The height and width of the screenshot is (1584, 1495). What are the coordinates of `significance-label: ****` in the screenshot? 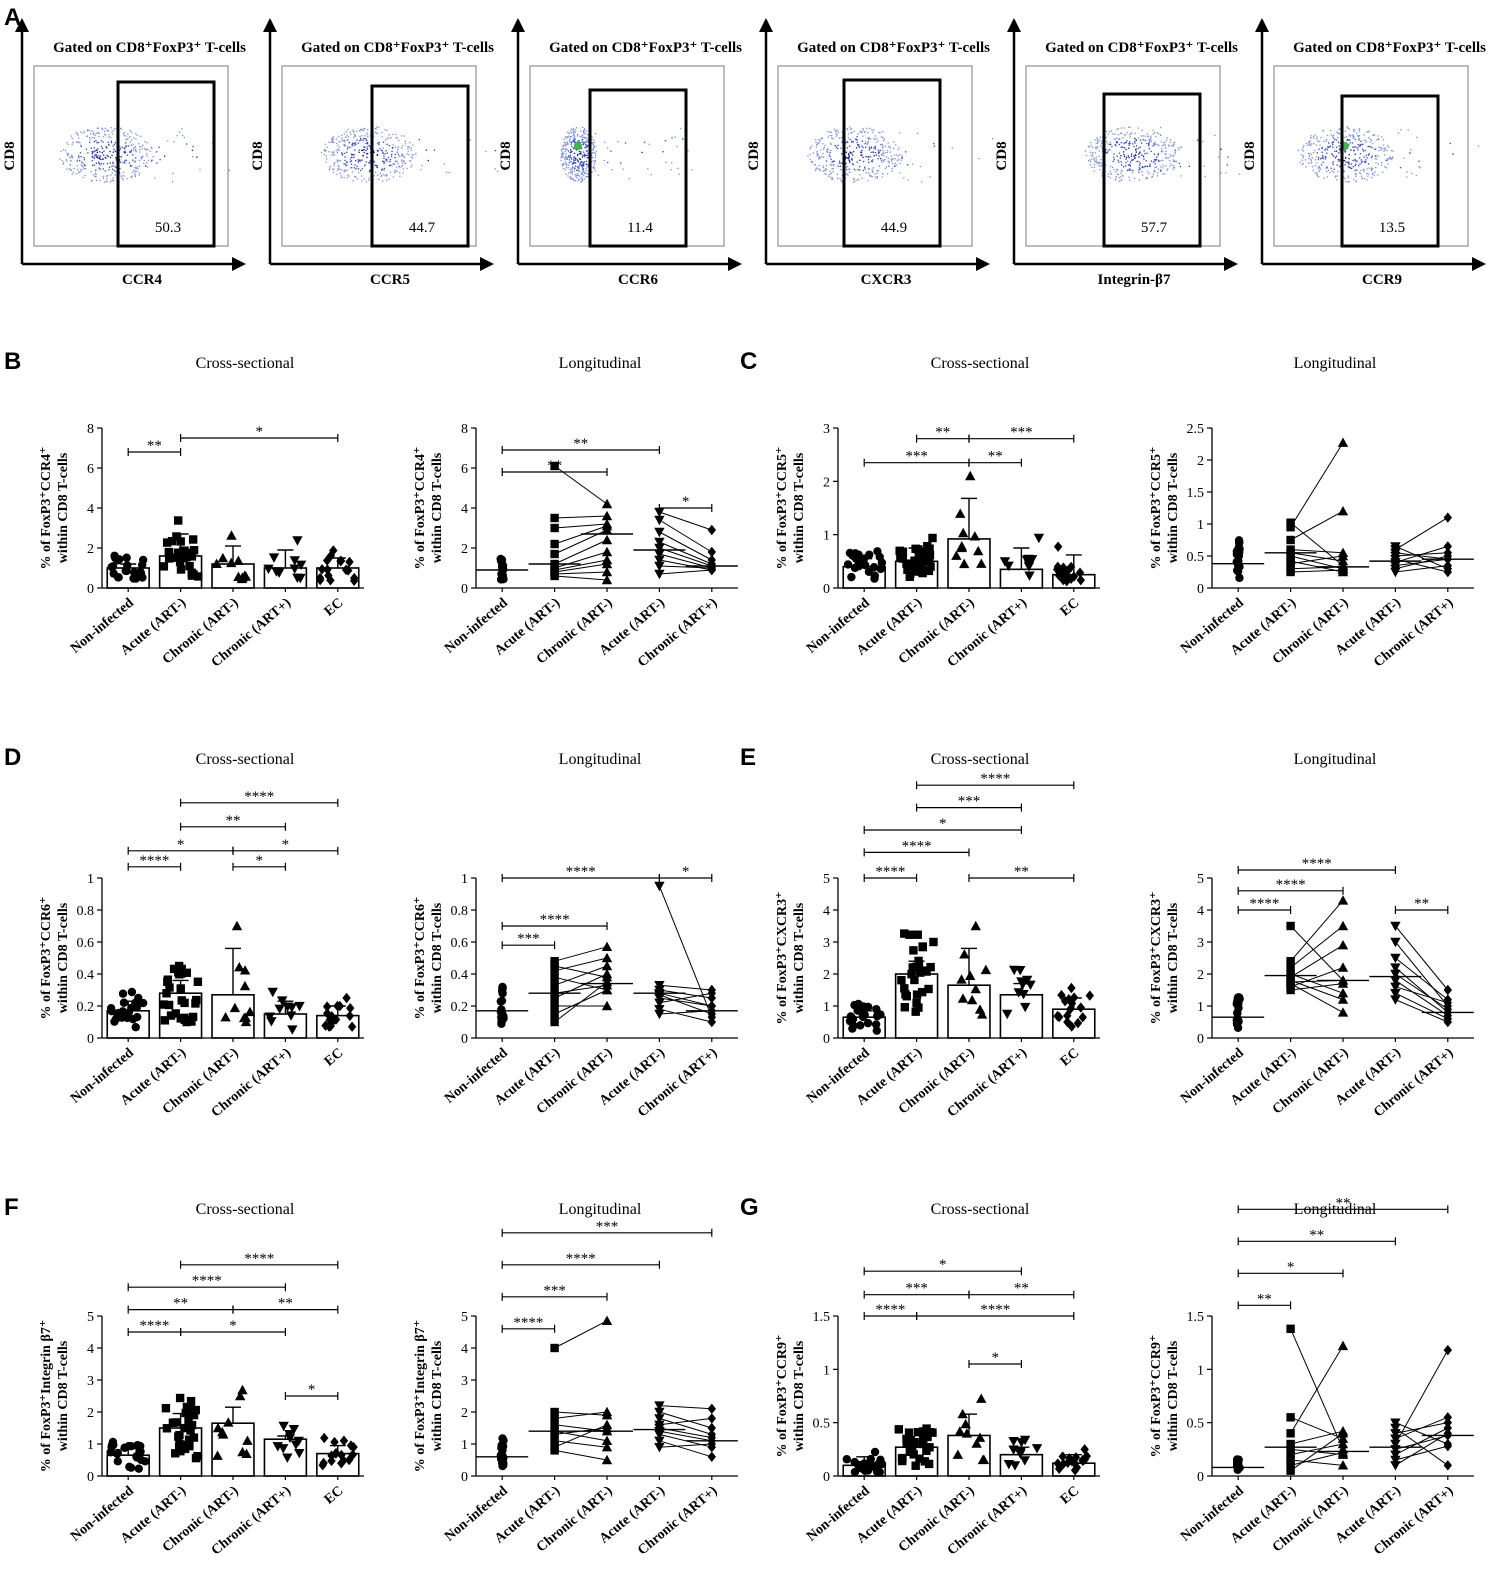 It's located at (581, 1259).